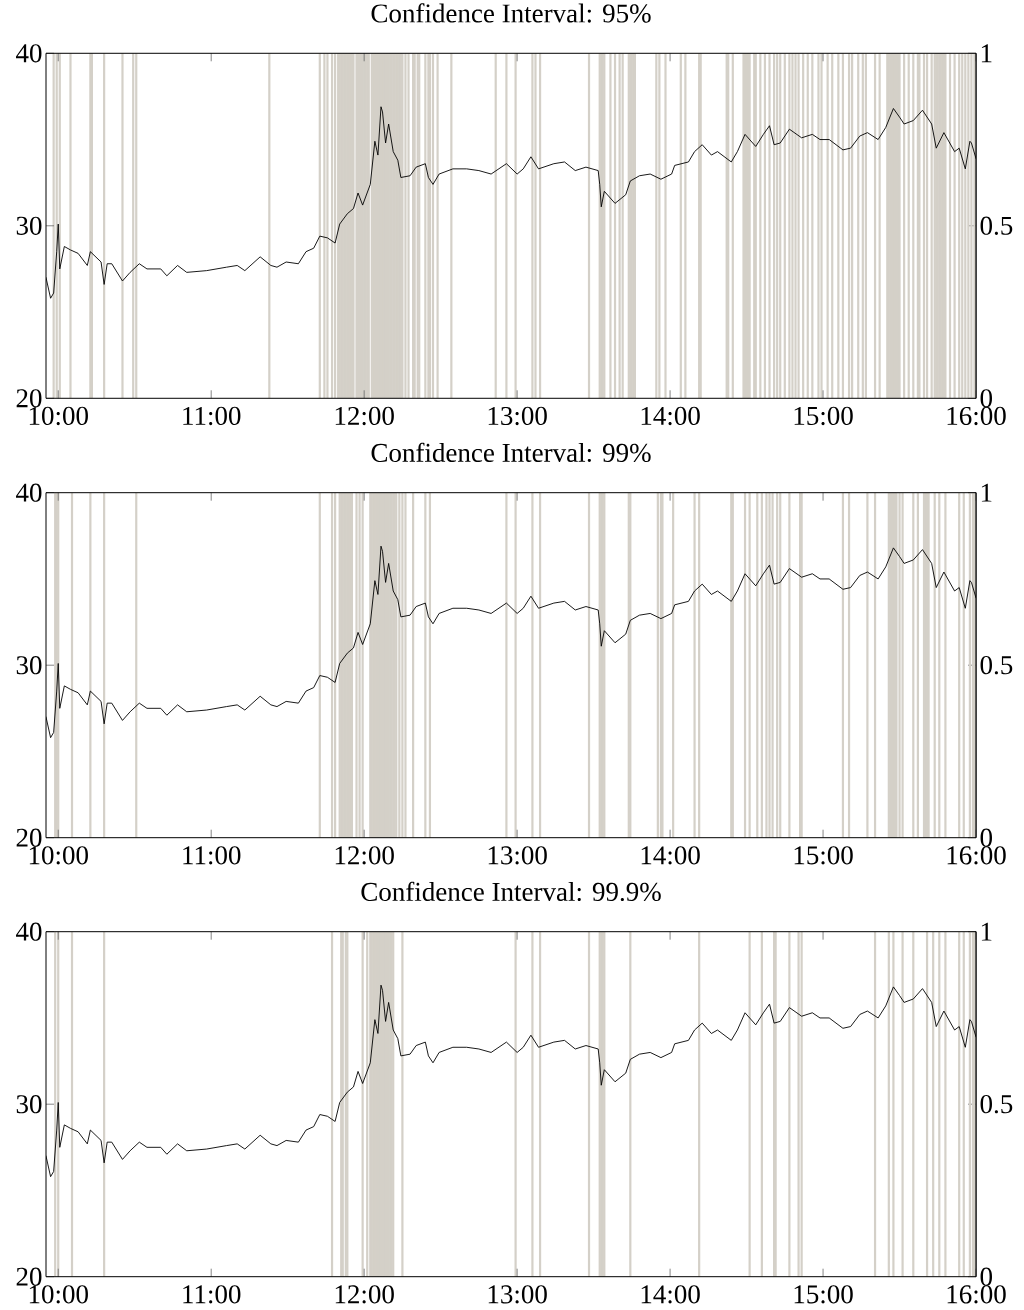 The width and height of the screenshot is (1024, 1310). What do you see at coordinates (511, 891) in the screenshot?
I see `chart-title: Confidence Interval: 99.9%` at bounding box center [511, 891].